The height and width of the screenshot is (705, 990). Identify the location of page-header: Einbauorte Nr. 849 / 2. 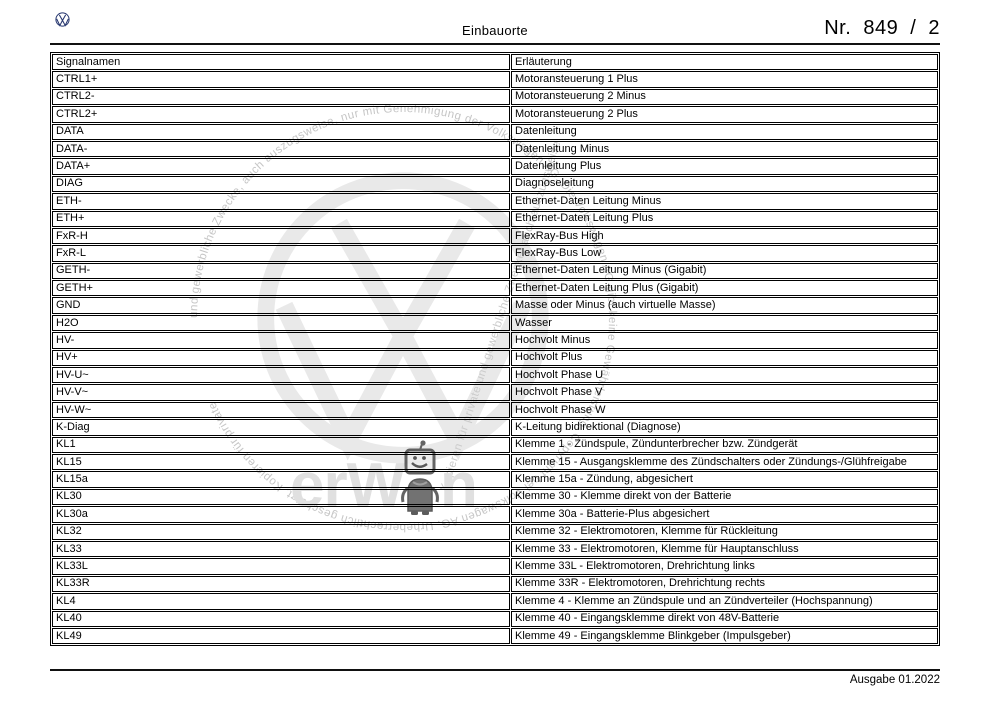
(495, 25).